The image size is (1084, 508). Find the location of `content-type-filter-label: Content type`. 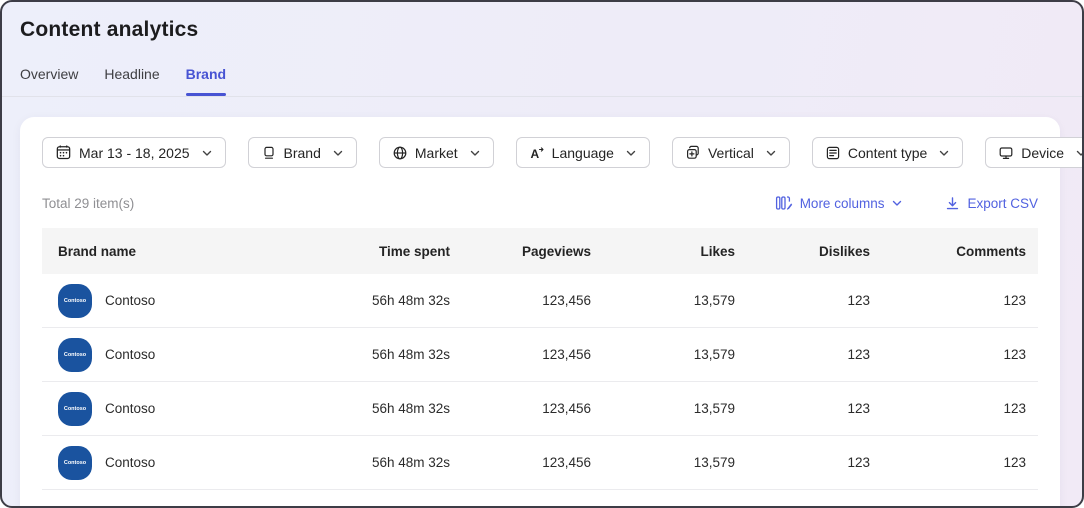

content-type-filter-label: Content type is located at coordinates (887, 152).